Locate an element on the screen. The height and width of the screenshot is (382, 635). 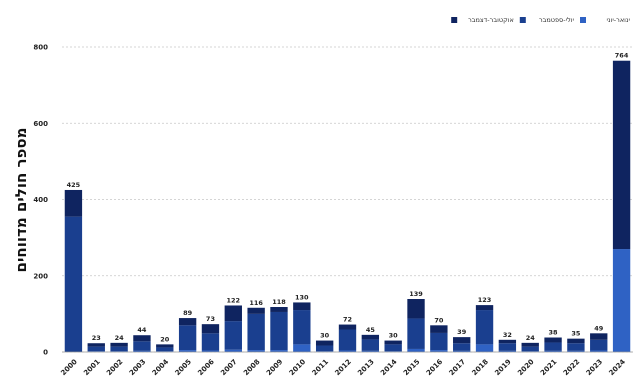
data-label: 130 is located at coordinates (302, 297).